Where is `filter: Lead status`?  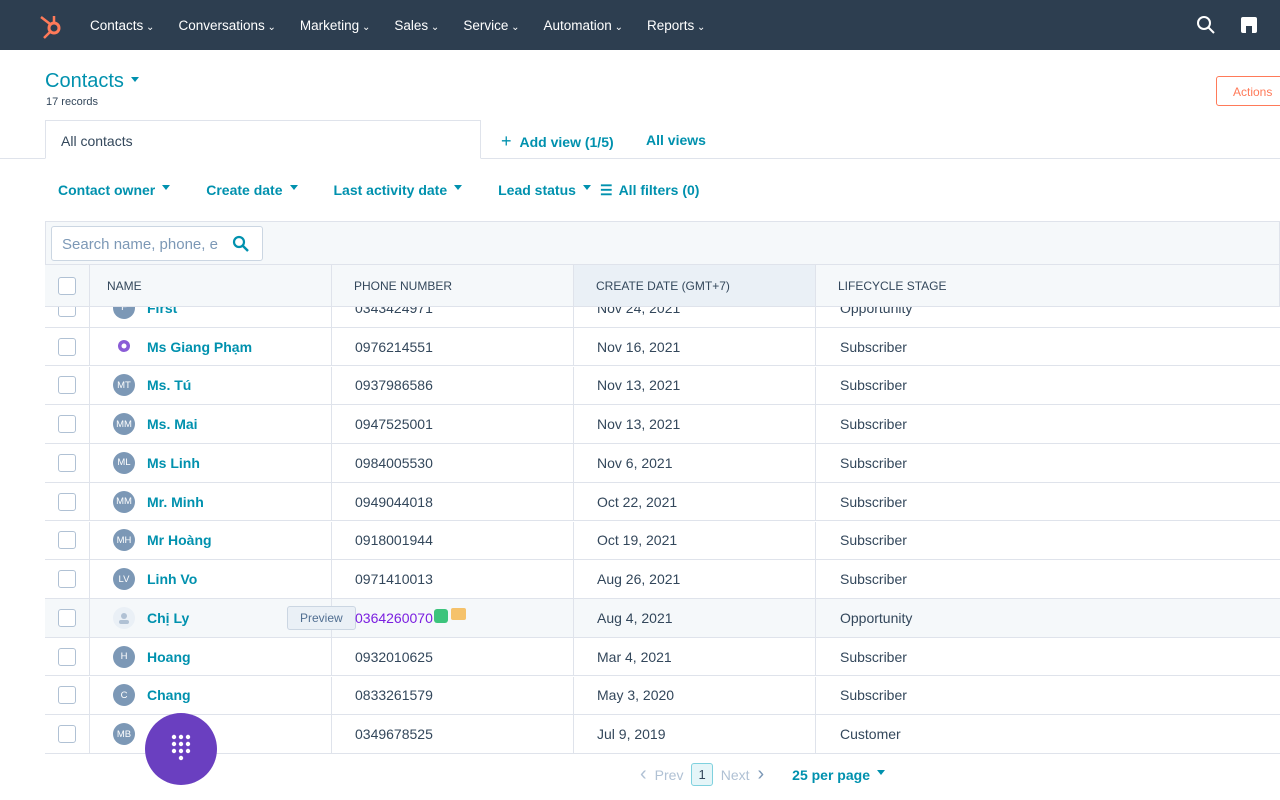
filter: Lead status is located at coordinates (544, 190).